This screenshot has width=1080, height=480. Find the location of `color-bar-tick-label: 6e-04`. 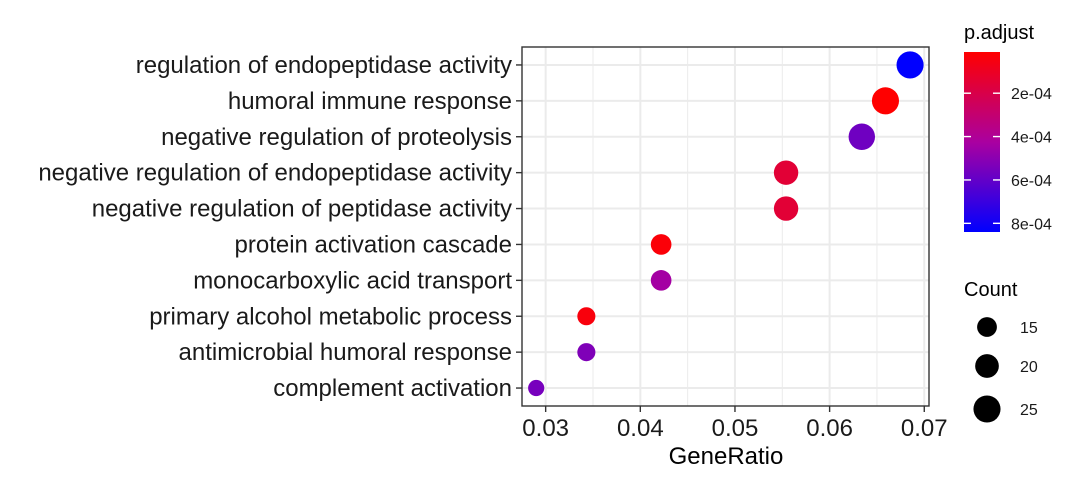

color-bar-tick-label: 6e-04 is located at coordinates (1031, 181).